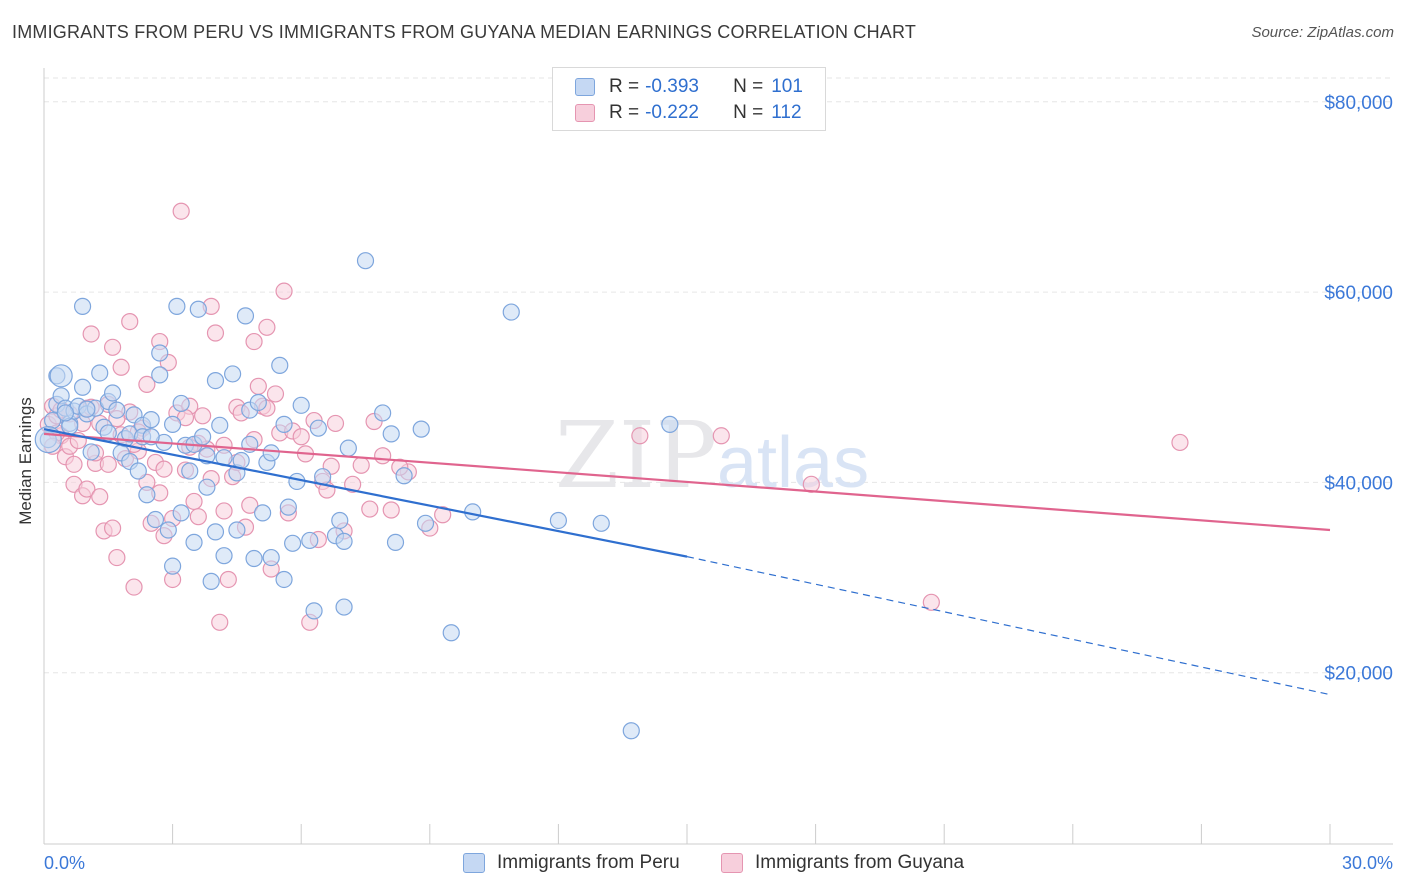 The width and height of the screenshot is (1406, 892). Describe the element at coordinates (624, 112) in the screenshot. I see `legend-r-label: R =` at that location.